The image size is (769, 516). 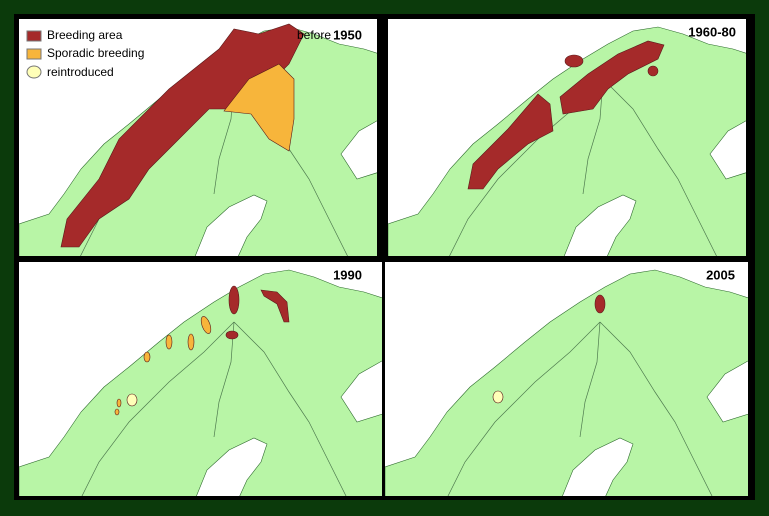 I want to click on panel-label: 1950, so click(x=347, y=34).